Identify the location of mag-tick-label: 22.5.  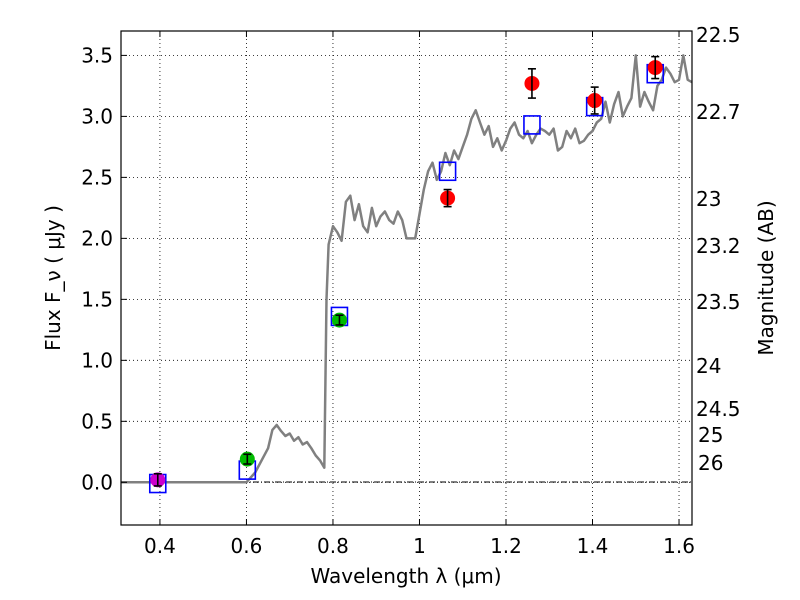
(718, 35).